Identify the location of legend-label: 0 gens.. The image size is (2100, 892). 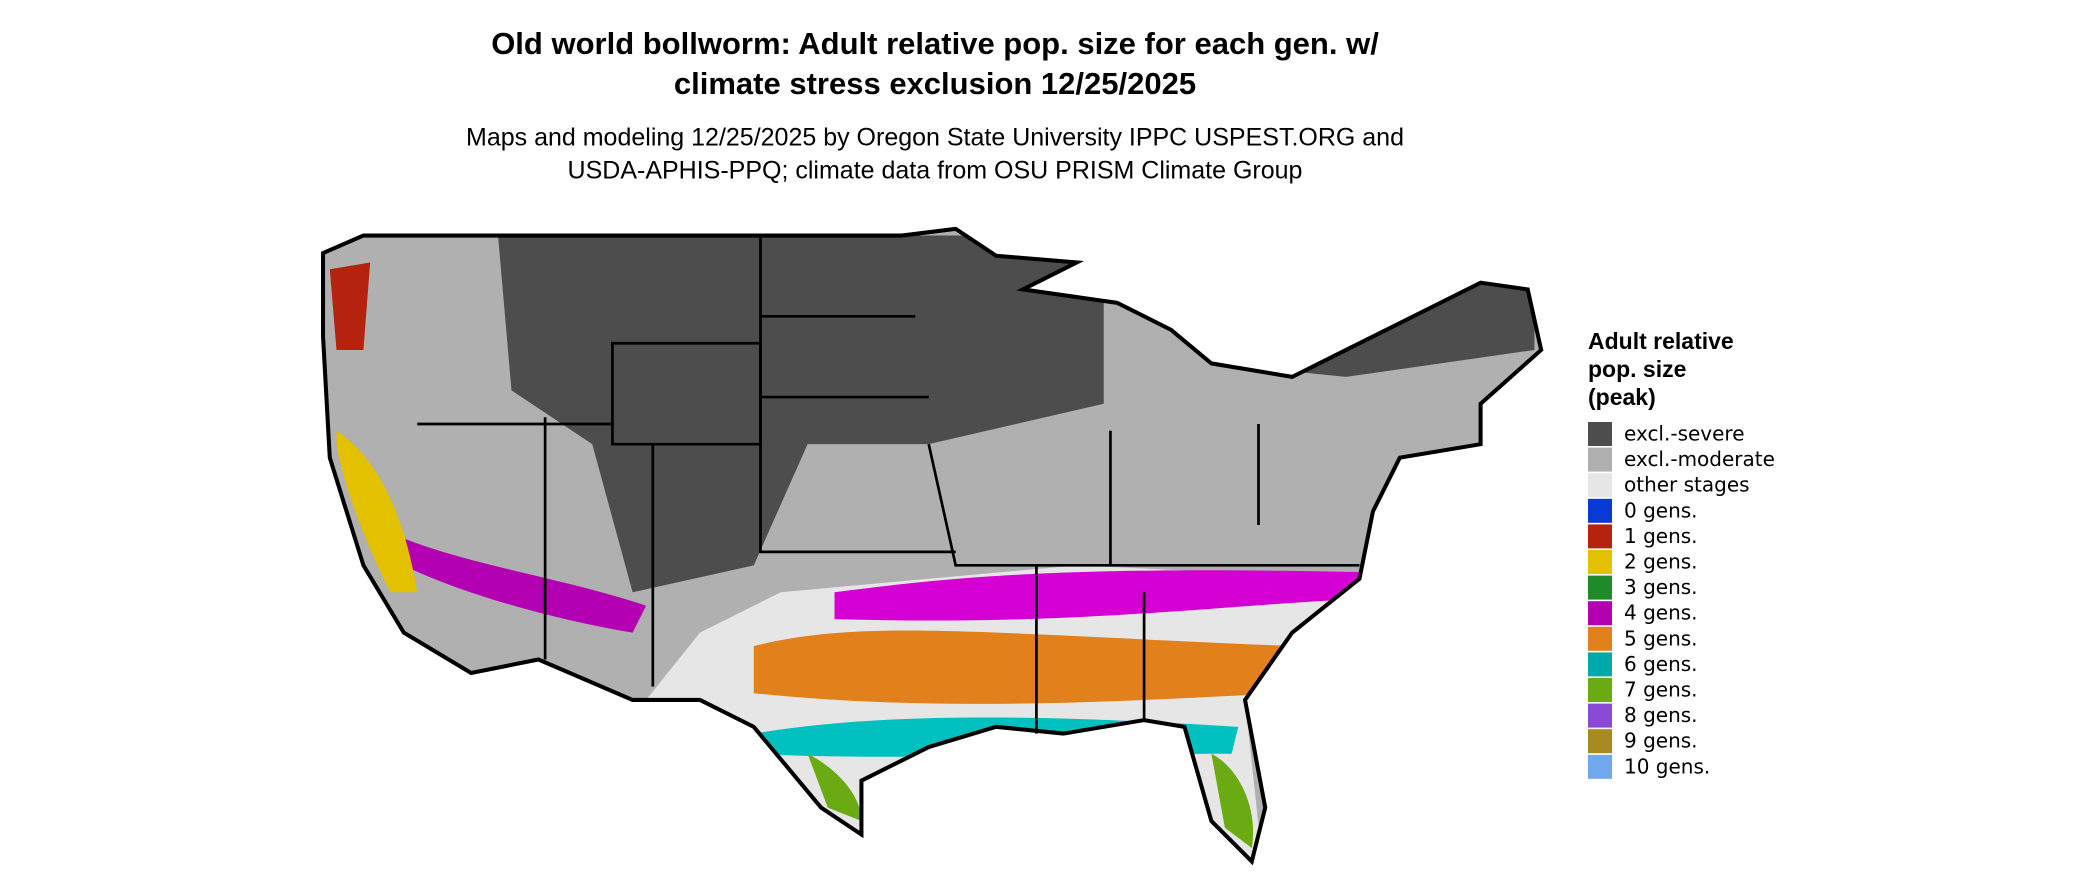
(1661, 510).